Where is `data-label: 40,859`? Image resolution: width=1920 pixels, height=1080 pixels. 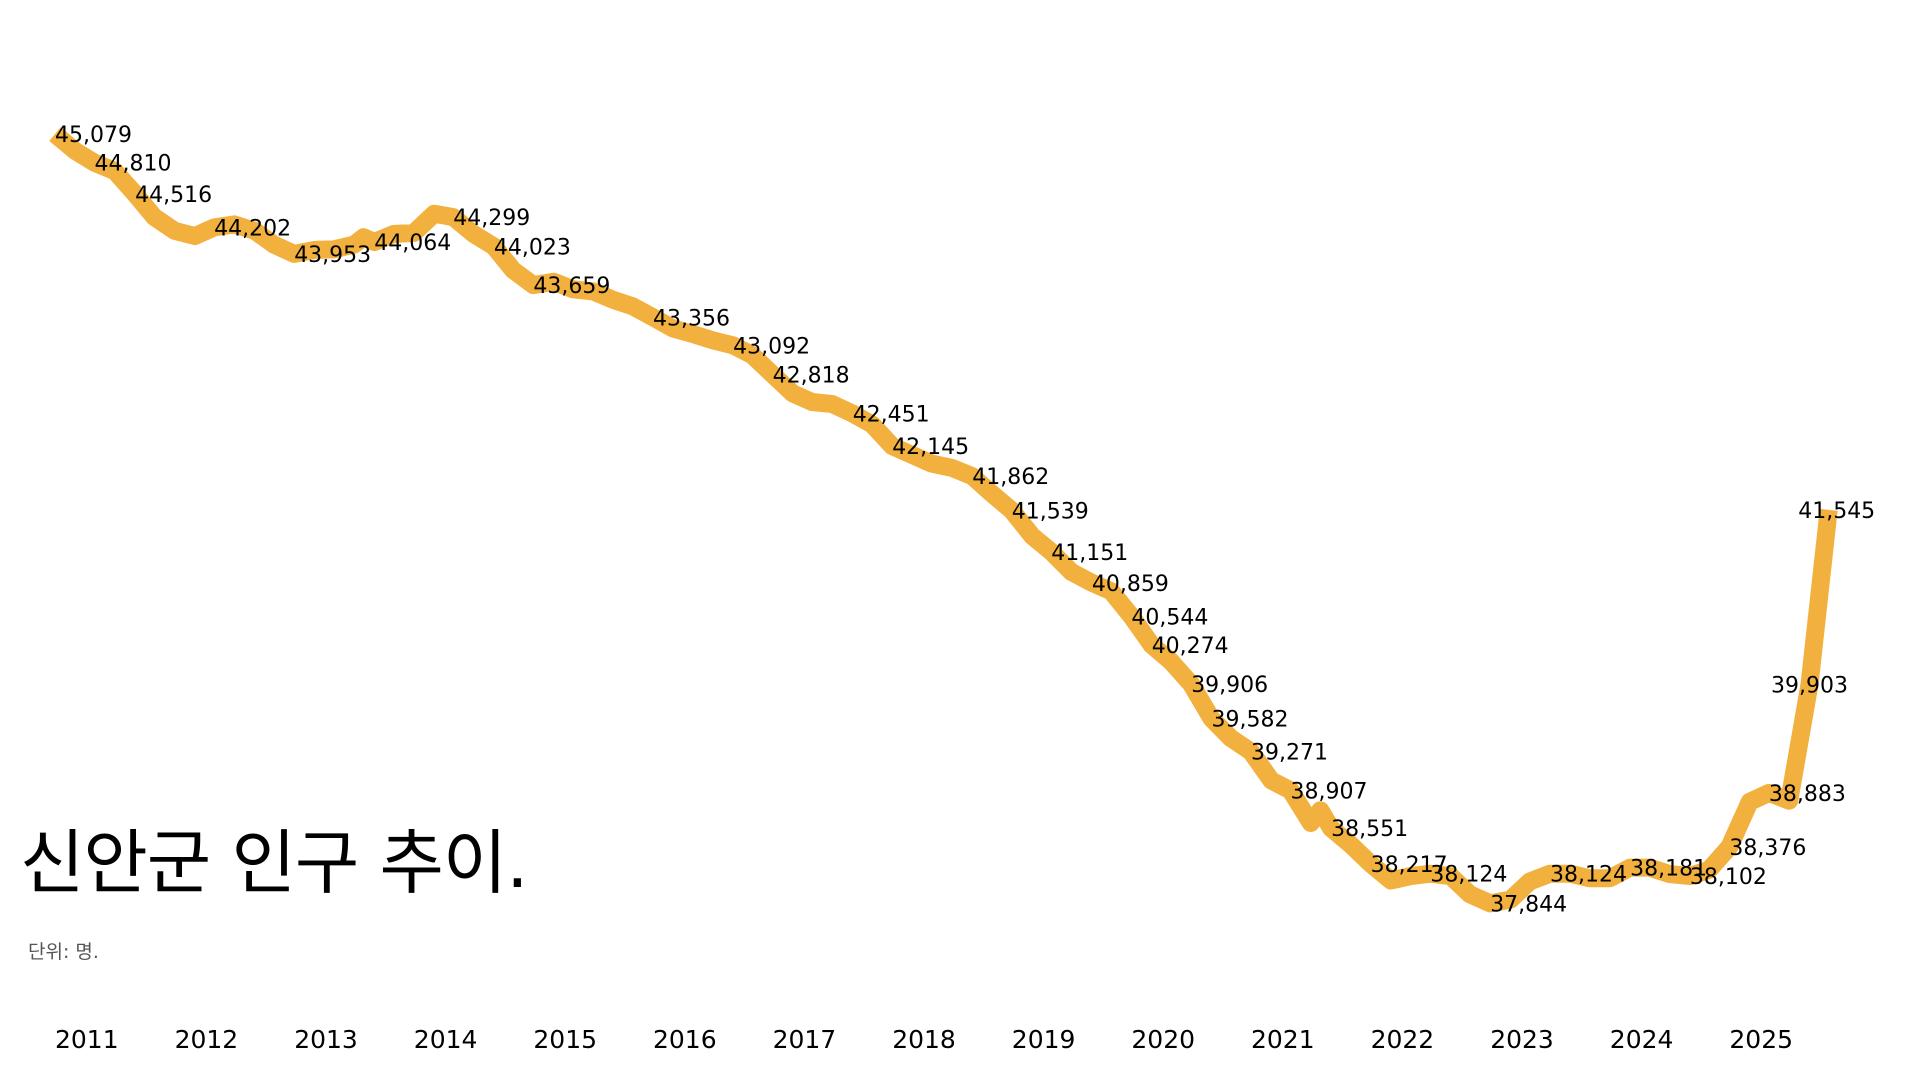
data-label: 40,859 is located at coordinates (1130, 584).